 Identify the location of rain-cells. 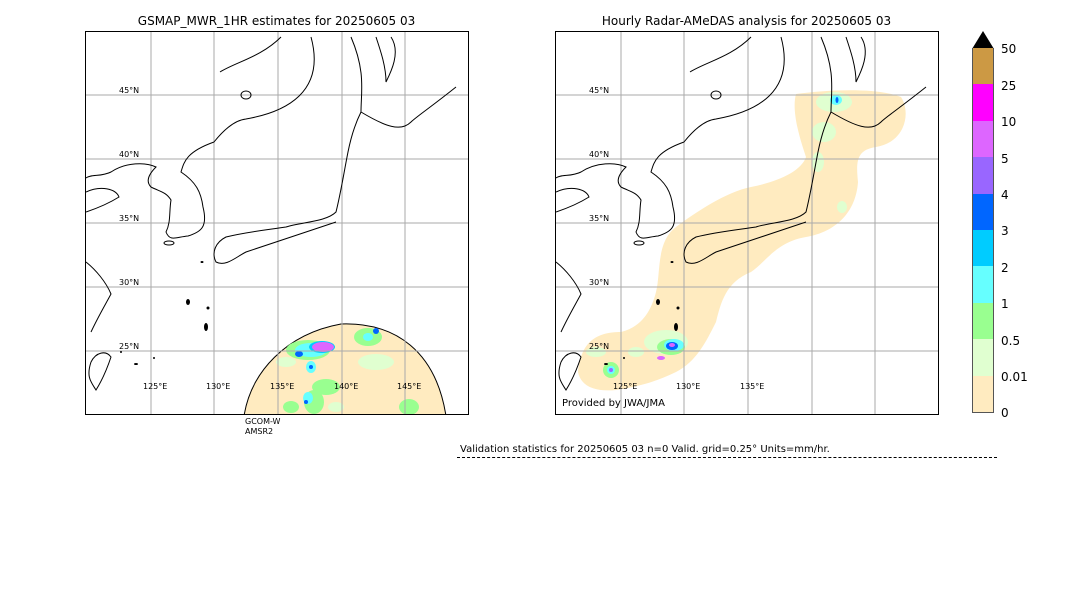
(347, 371).